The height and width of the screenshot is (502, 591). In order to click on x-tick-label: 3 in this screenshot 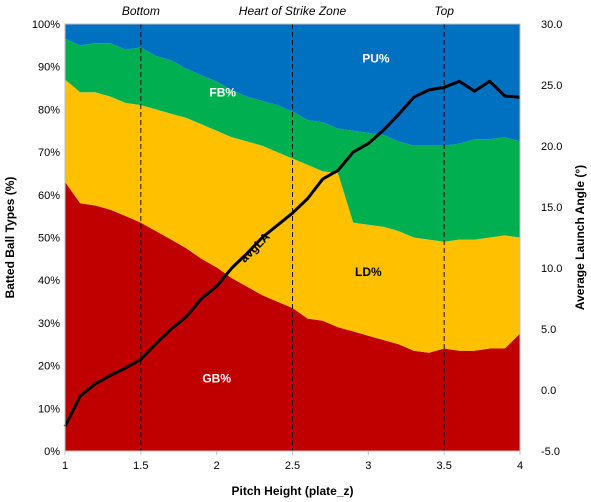, I will do `click(368, 466)`.